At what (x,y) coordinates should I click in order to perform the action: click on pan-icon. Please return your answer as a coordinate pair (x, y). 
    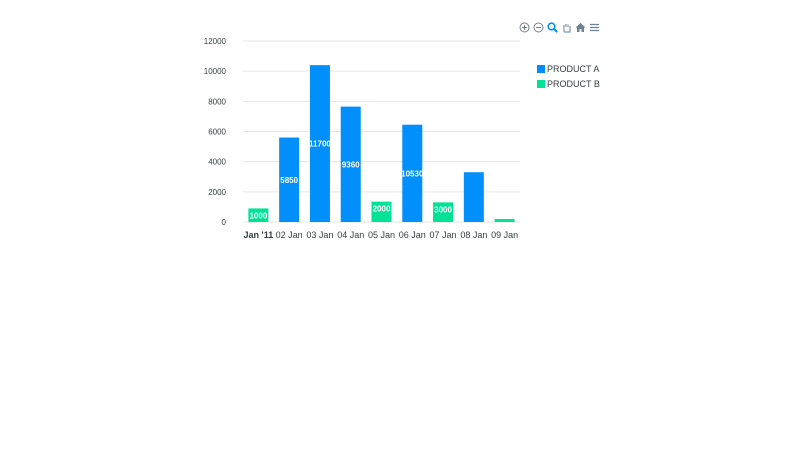
    Looking at the image, I should click on (566, 27).